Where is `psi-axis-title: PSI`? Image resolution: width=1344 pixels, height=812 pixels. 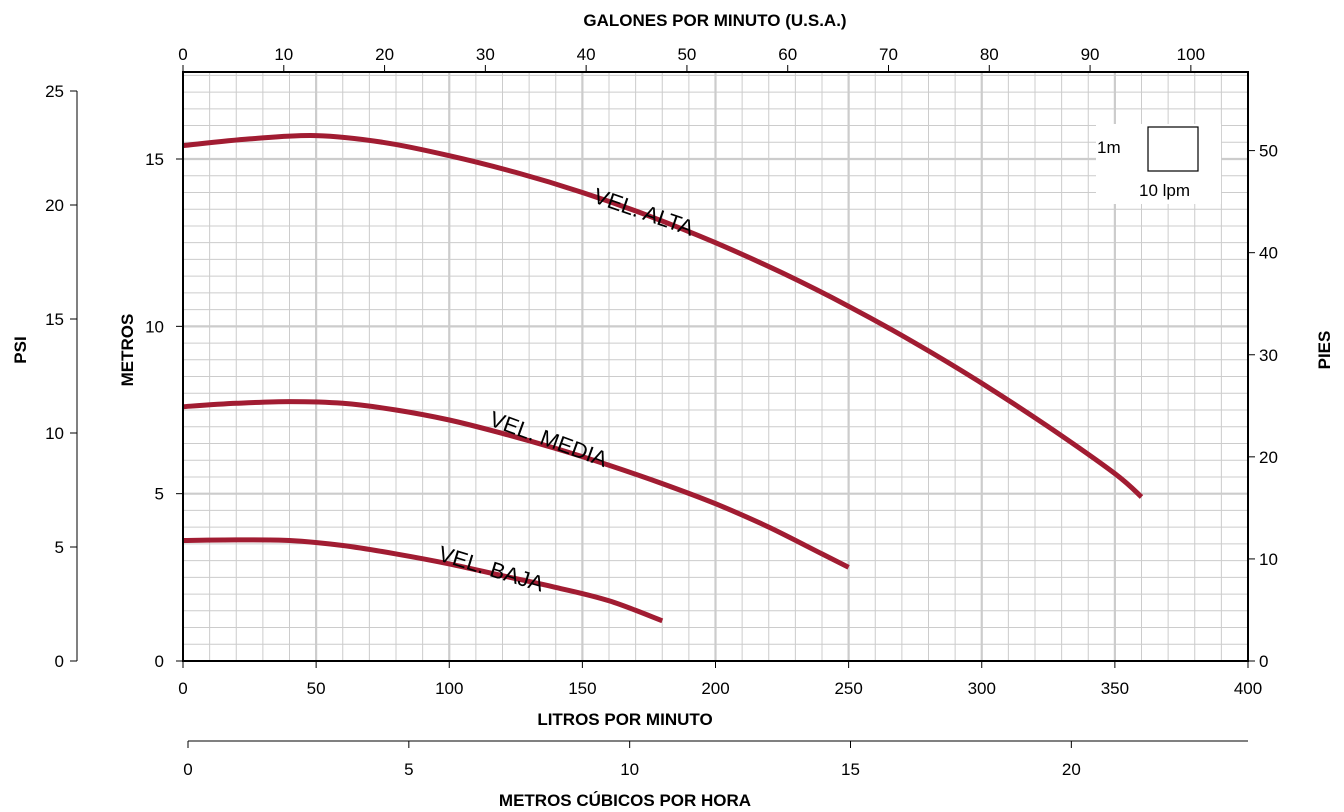 psi-axis-title: PSI is located at coordinates (20, 349).